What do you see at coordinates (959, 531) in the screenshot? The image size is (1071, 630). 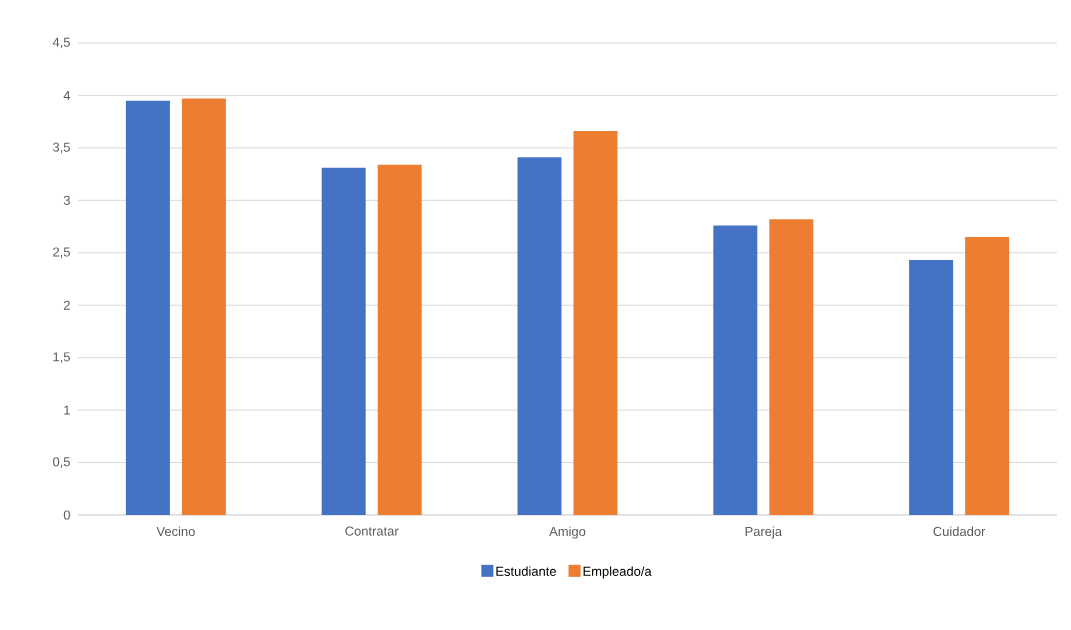 I see `x-tick-label: Cuidador` at bounding box center [959, 531].